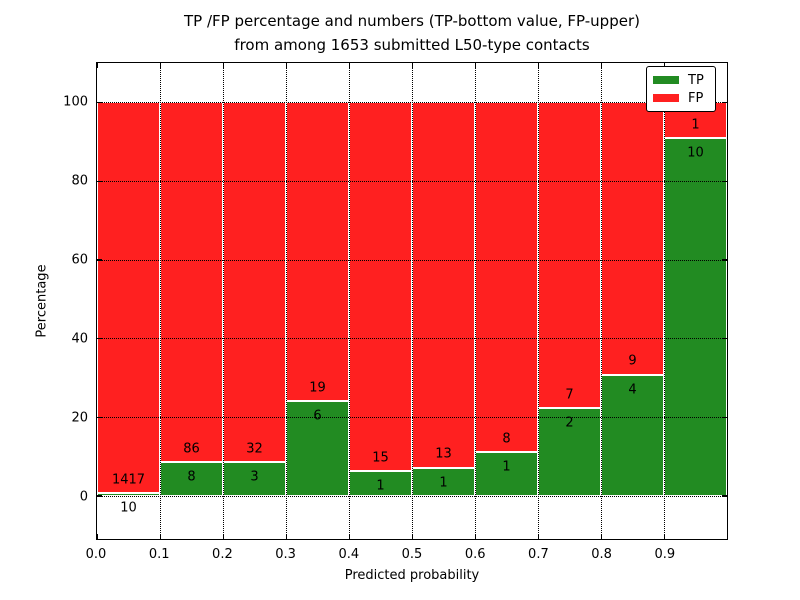 The width and height of the screenshot is (800, 600). Describe the element at coordinates (681, 89) in the screenshot. I see `legend: TP FP` at that location.